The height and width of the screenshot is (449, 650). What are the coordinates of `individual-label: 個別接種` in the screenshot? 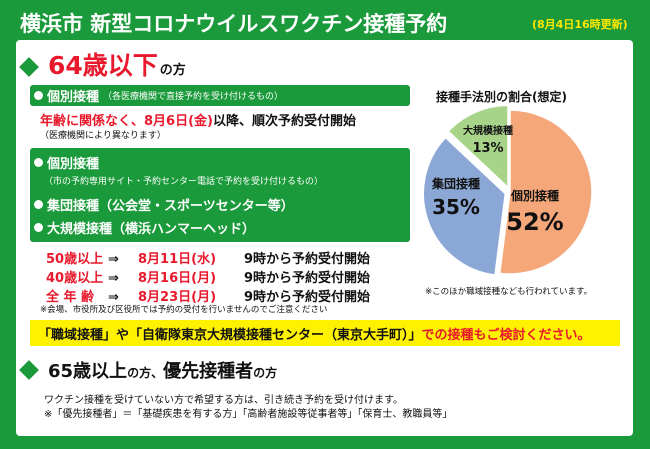 It's located at (73, 97).